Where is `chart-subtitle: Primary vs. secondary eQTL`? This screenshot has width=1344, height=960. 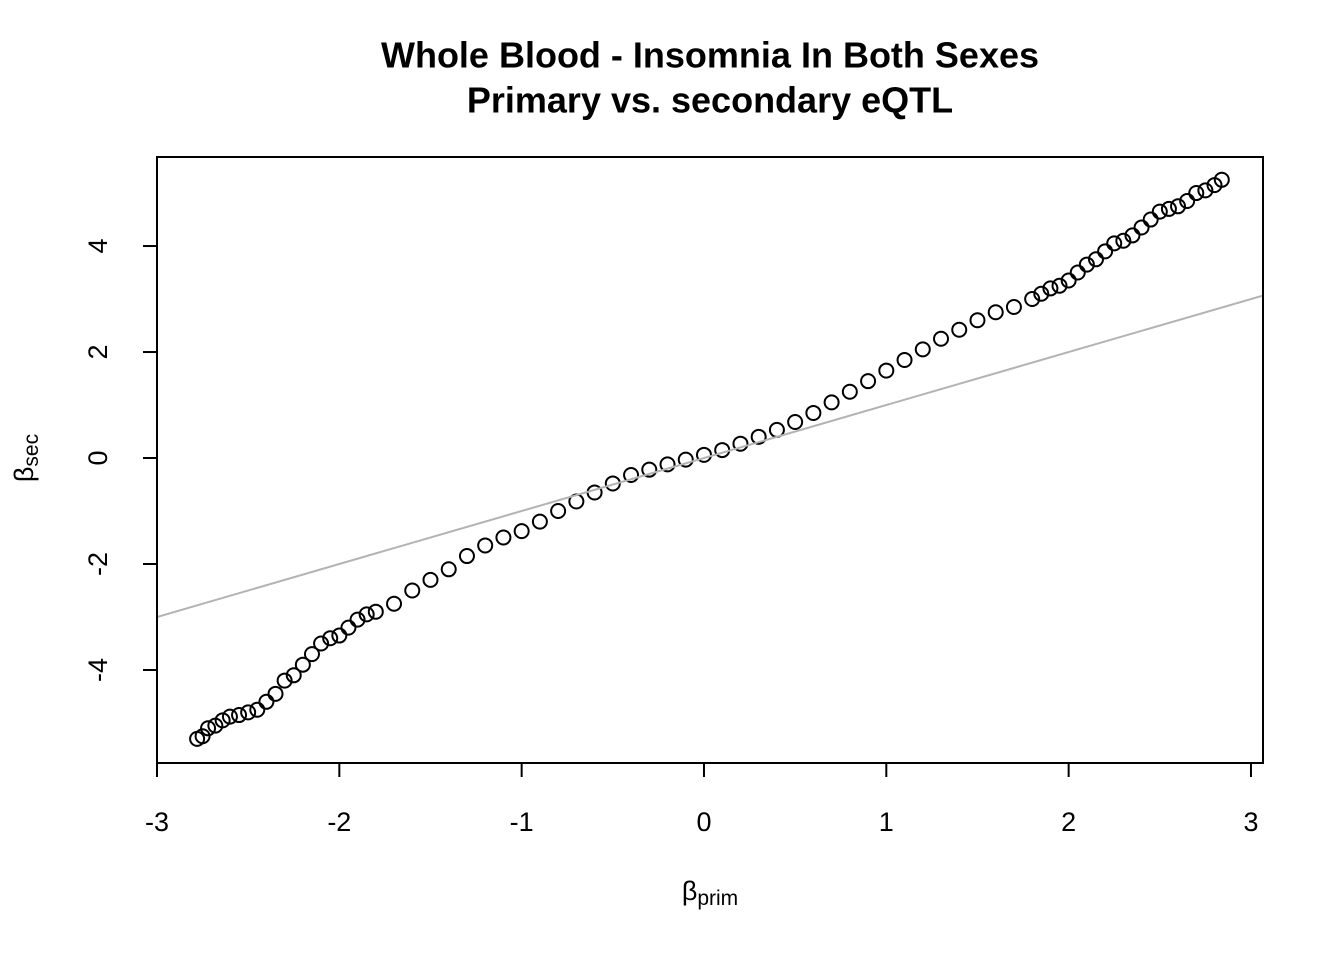
chart-subtitle: Primary vs. secondary eQTL is located at coordinates (710, 100).